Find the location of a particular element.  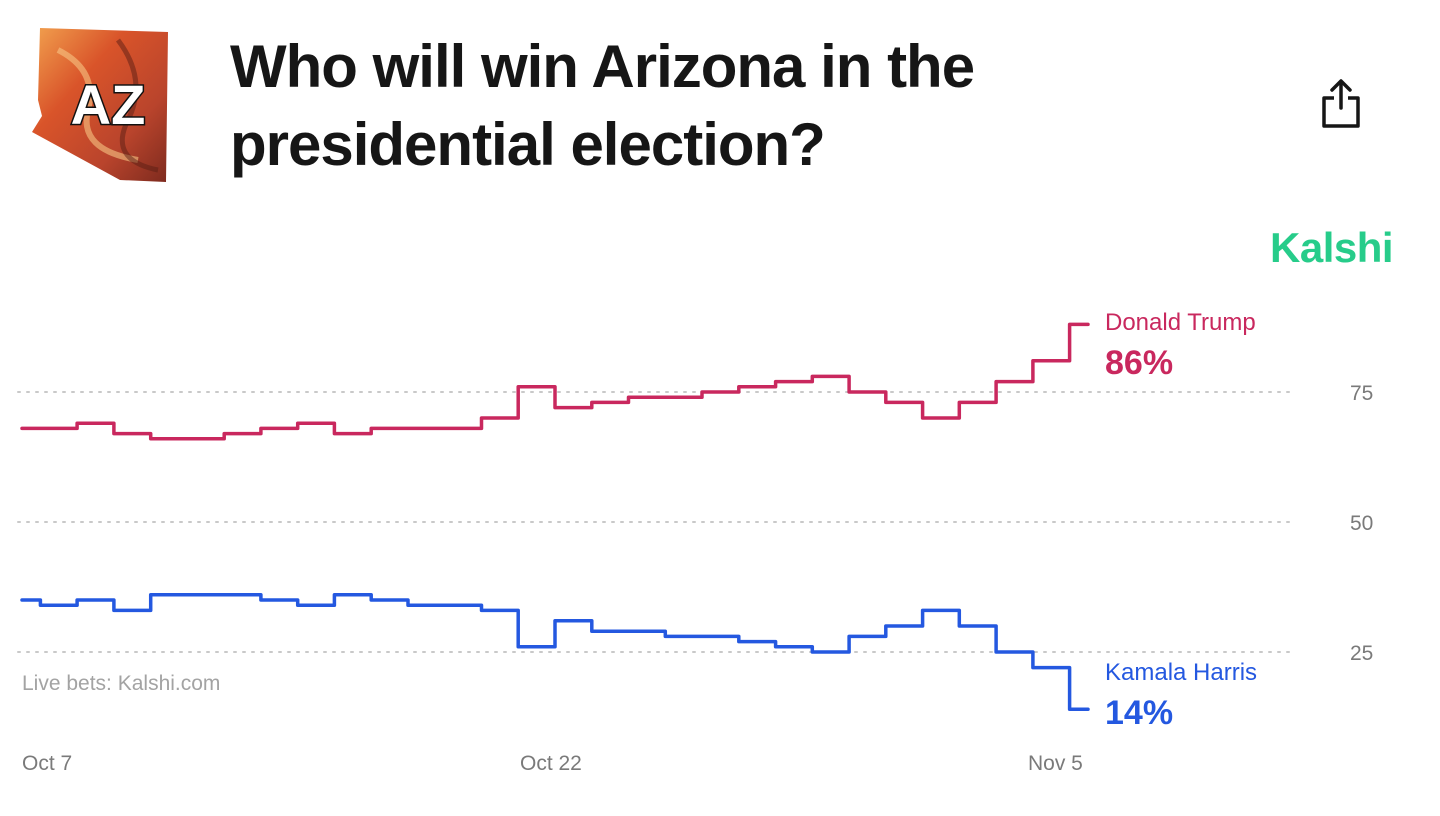

series-name-label: Donald Trump is located at coordinates (1180, 322).